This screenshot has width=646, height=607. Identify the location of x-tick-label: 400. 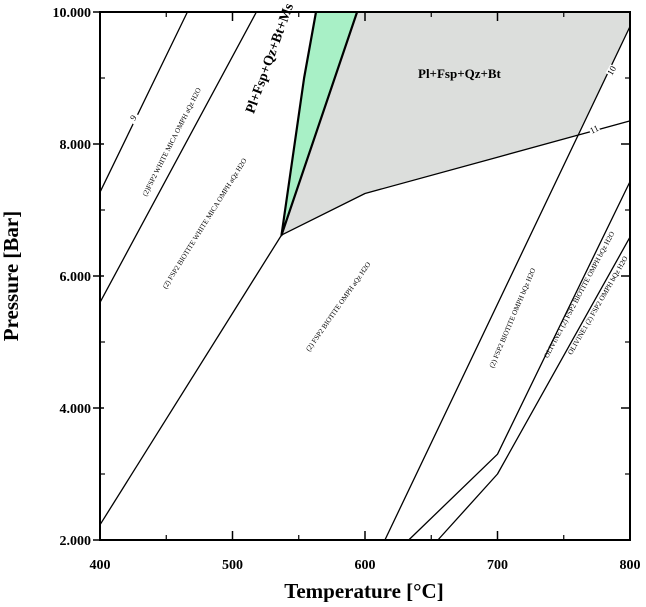
(100, 565).